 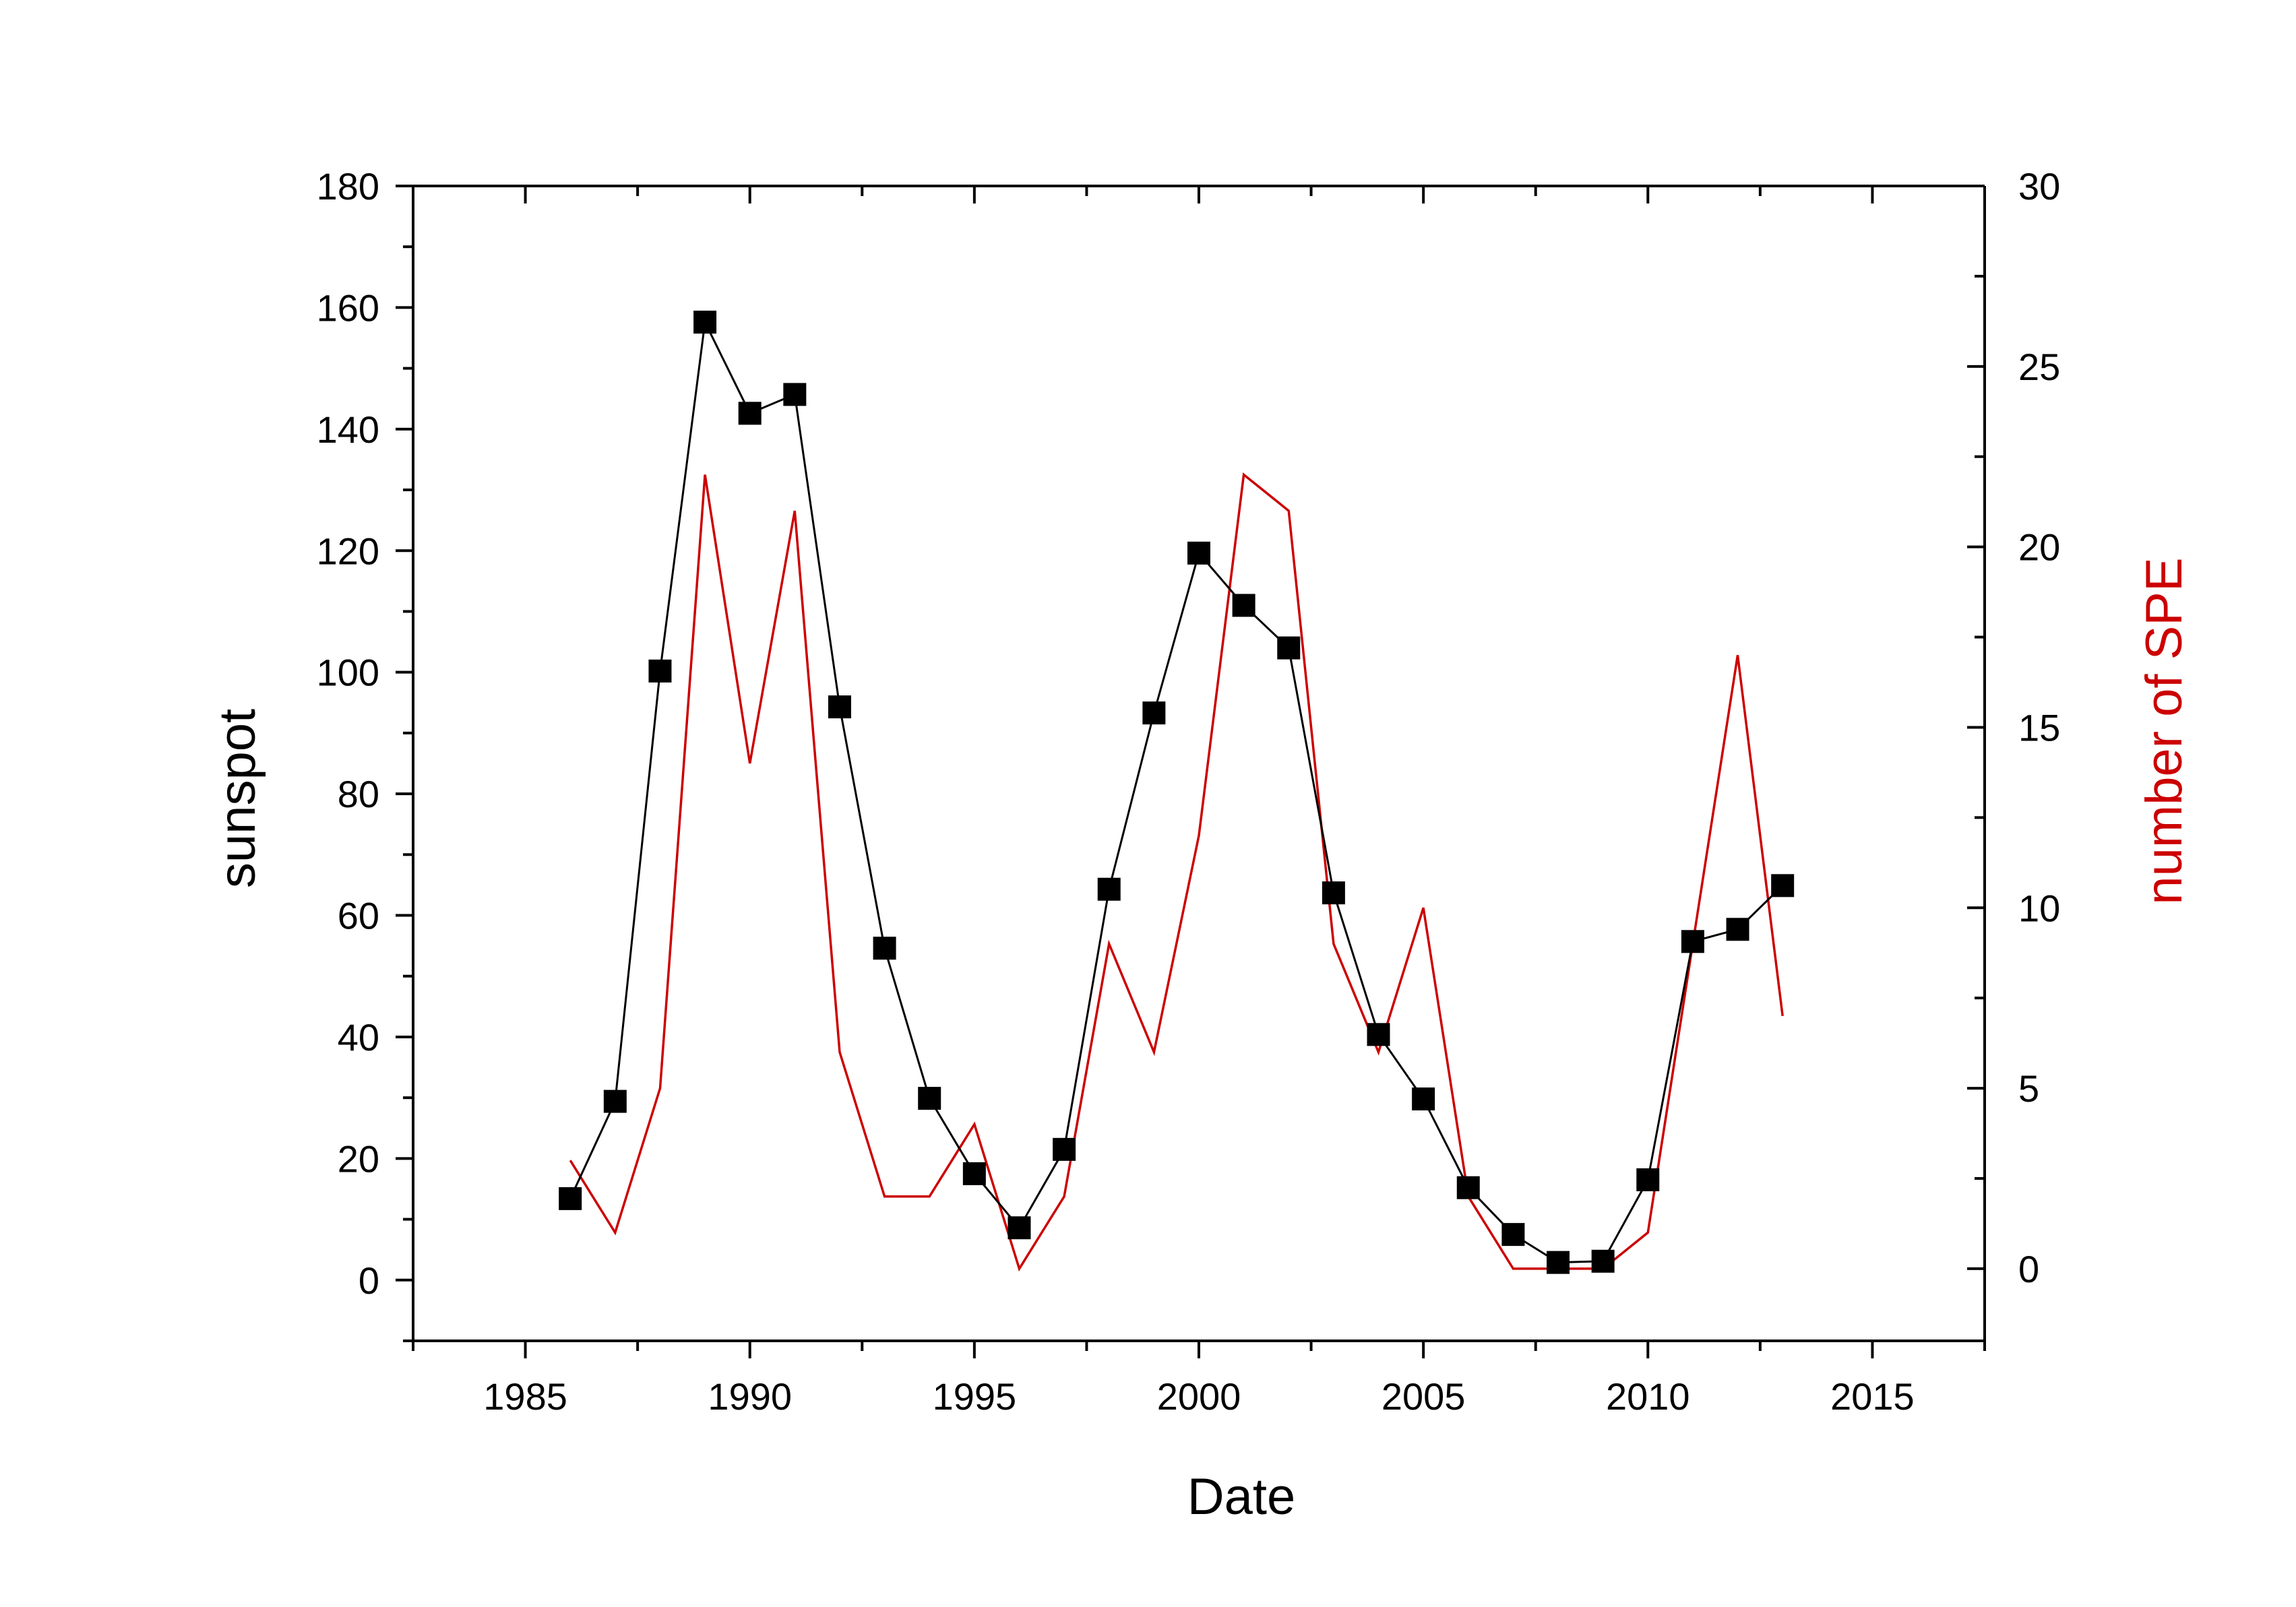 What do you see at coordinates (1241, 1496) in the screenshot?
I see `x-axis-title: Date` at bounding box center [1241, 1496].